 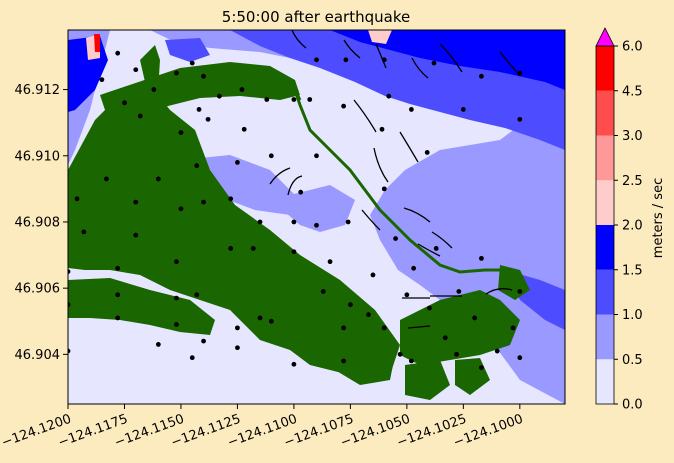 What do you see at coordinates (632, 91) in the screenshot?
I see `colorbar-tick-label-7: 4.5` at bounding box center [632, 91].